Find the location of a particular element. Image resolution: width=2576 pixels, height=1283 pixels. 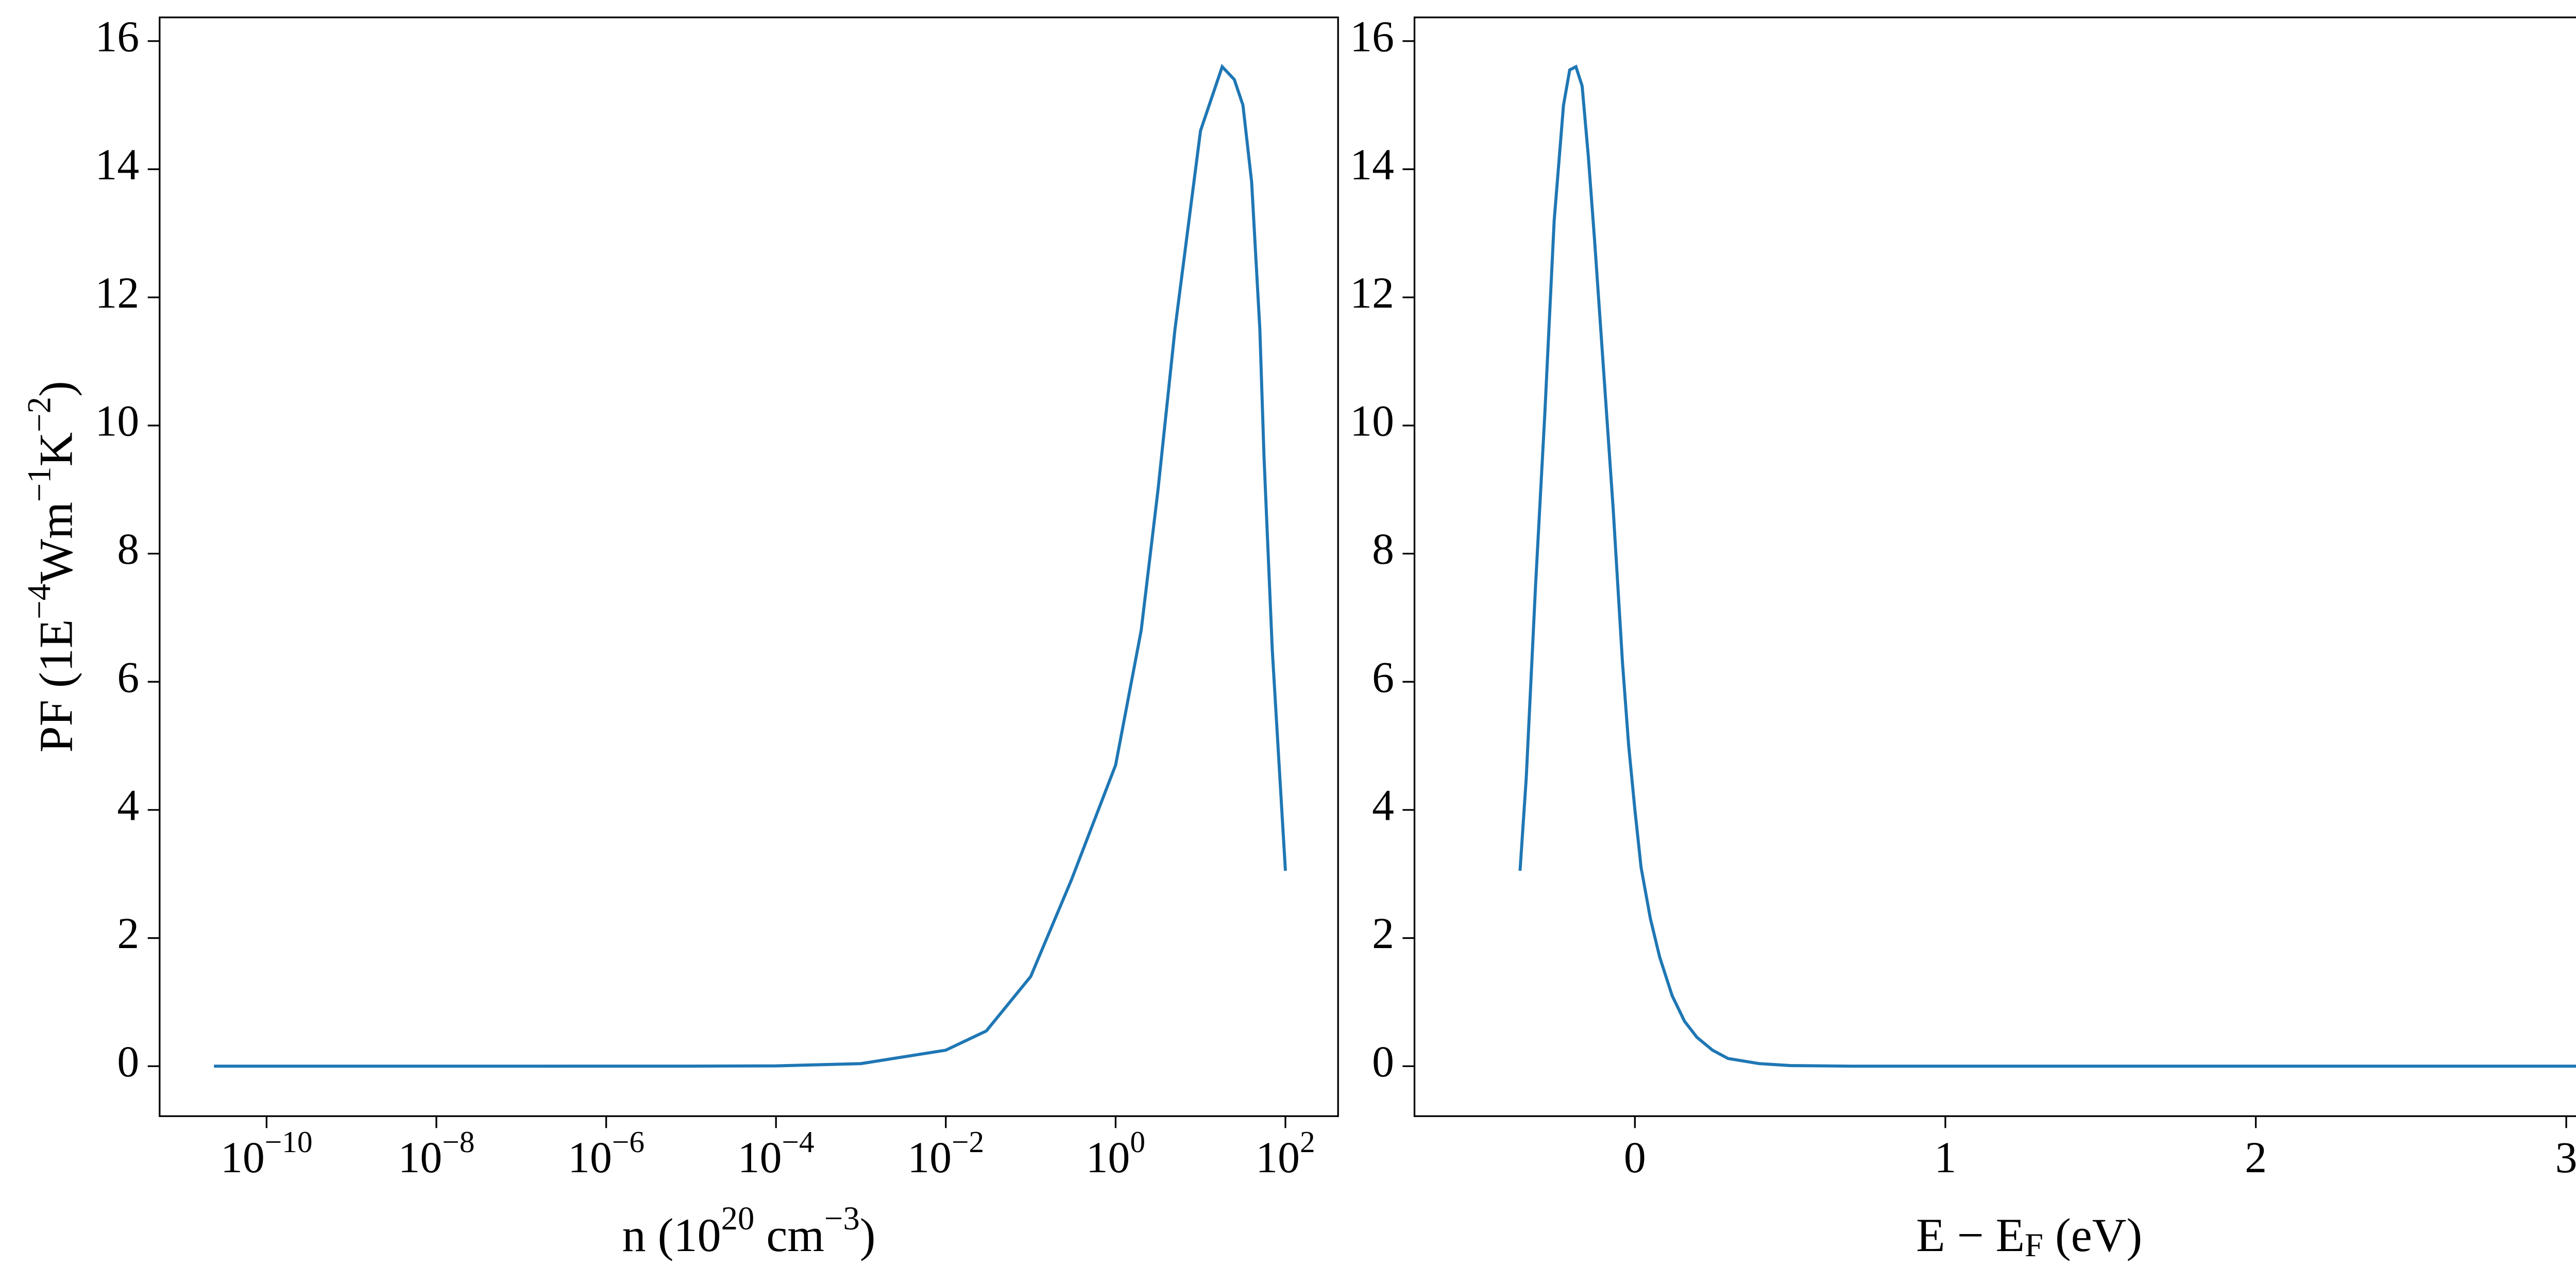

x-tick-label: 10⁻⁴ is located at coordinates (776, 1153).